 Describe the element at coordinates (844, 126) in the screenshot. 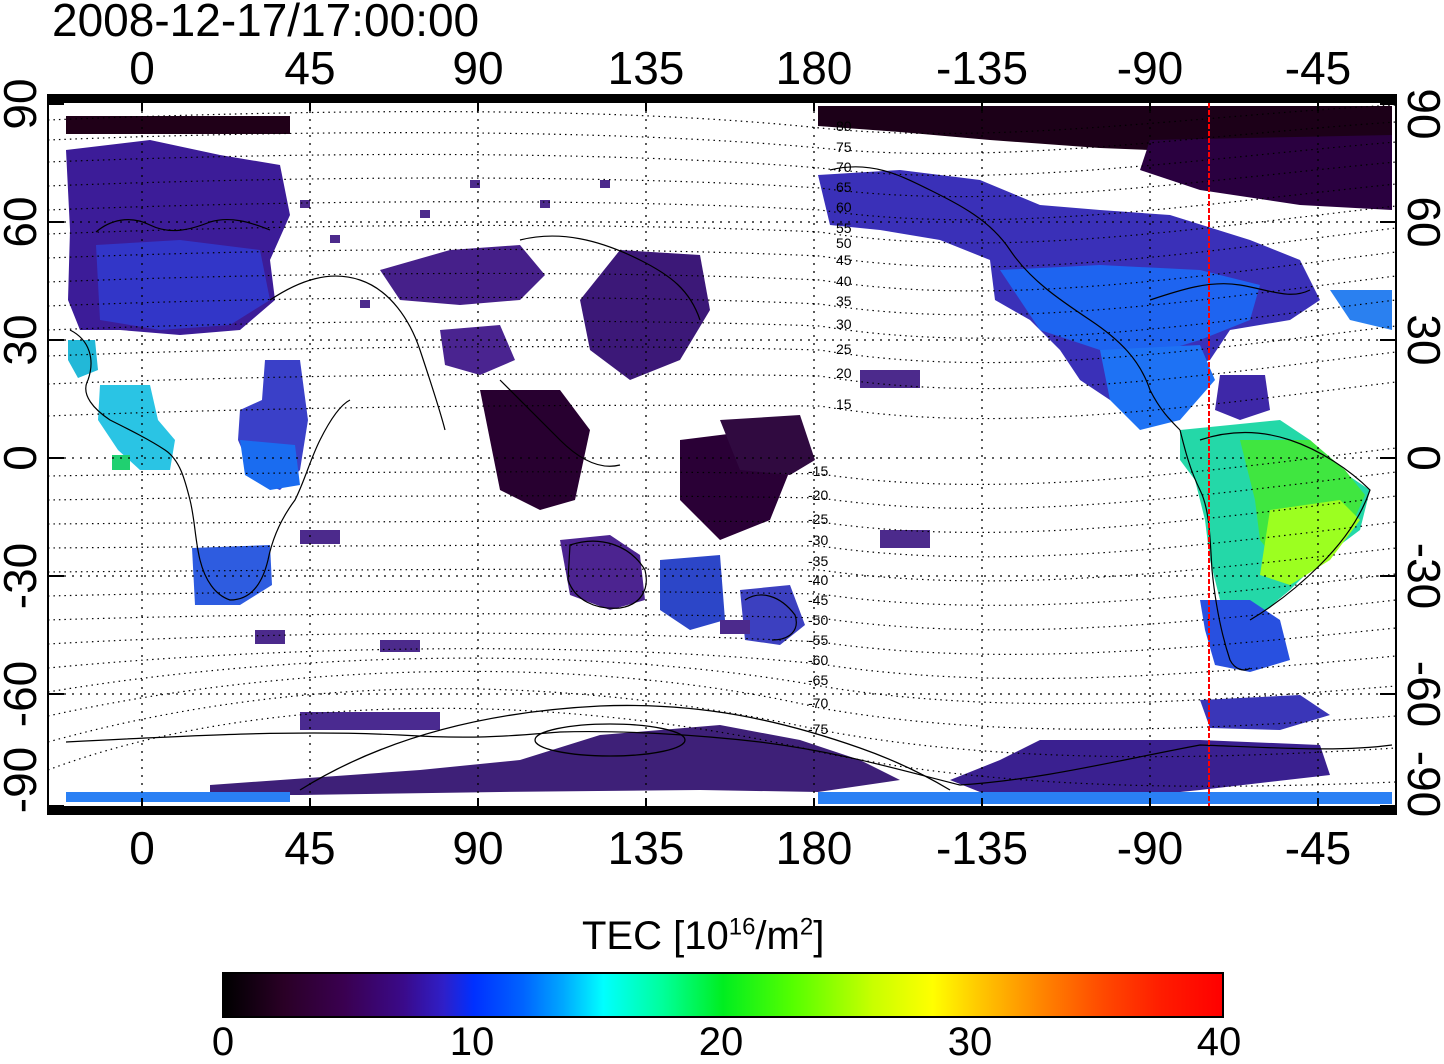

I see `mlat-label: 80` at that location.